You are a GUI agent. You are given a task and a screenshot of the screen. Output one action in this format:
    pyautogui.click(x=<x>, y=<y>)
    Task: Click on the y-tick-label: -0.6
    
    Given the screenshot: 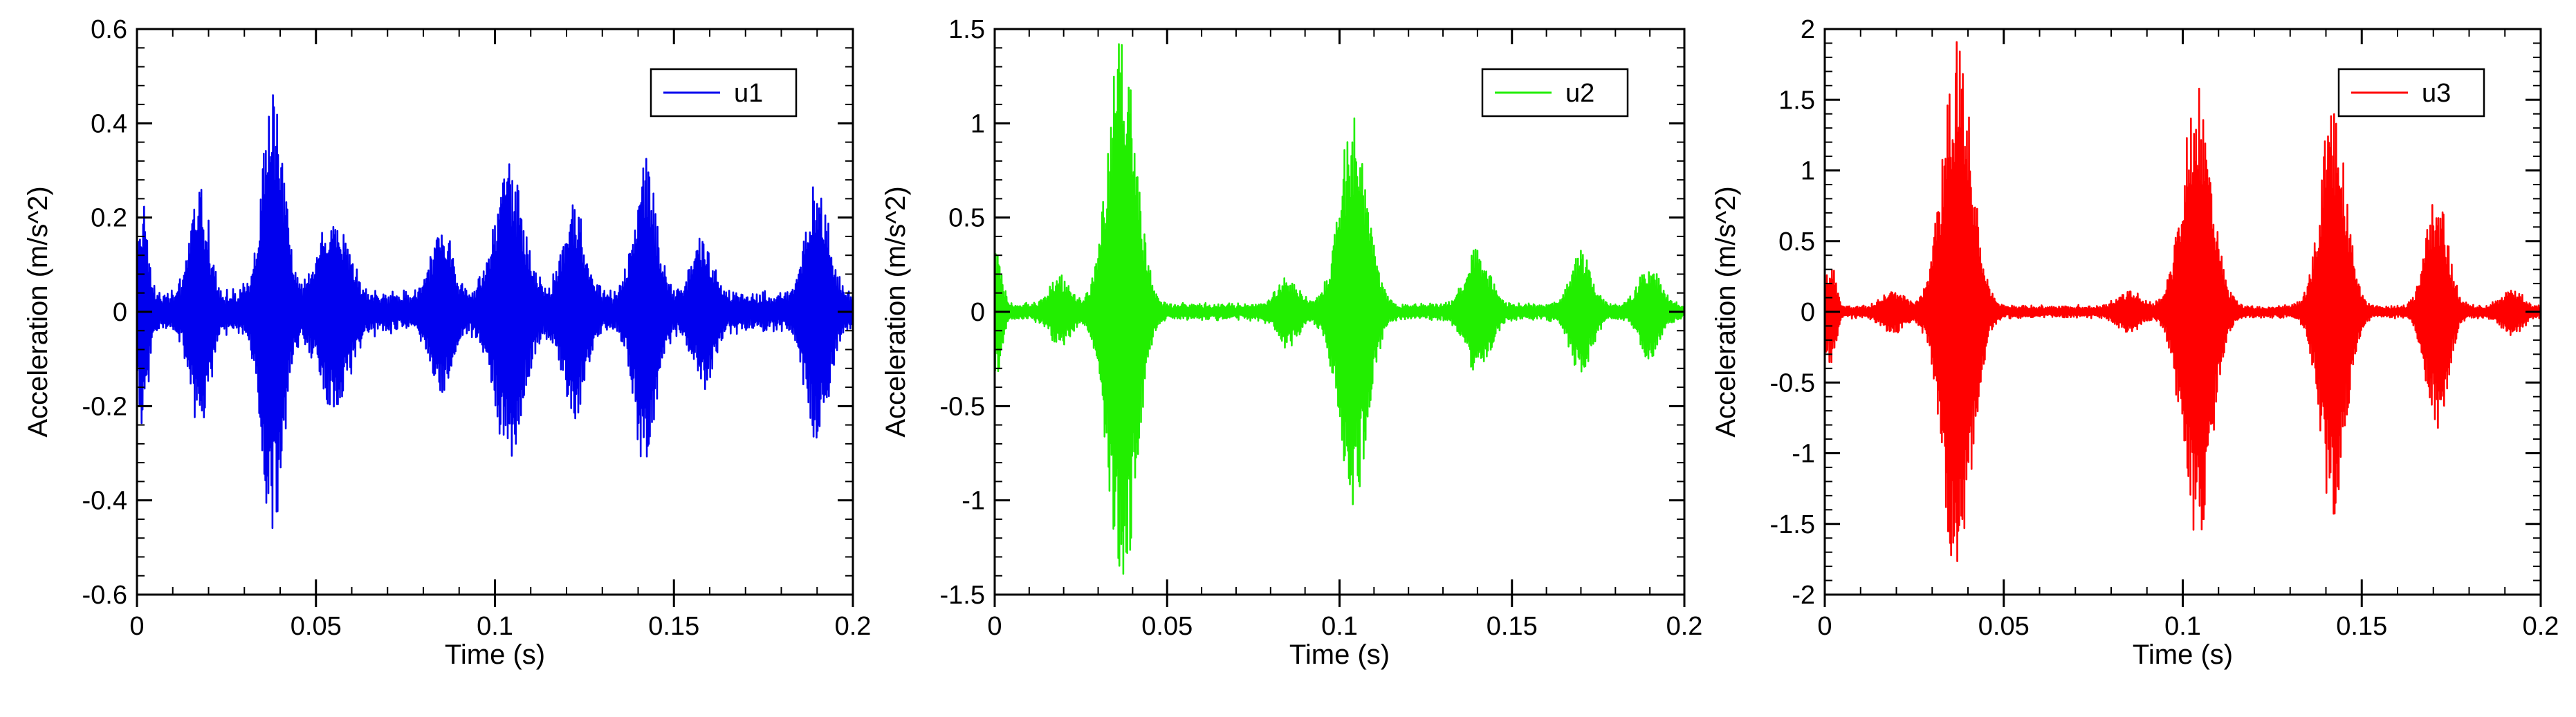 What is the action you would take?
    pyautogui.click(x=104, y=595)
    